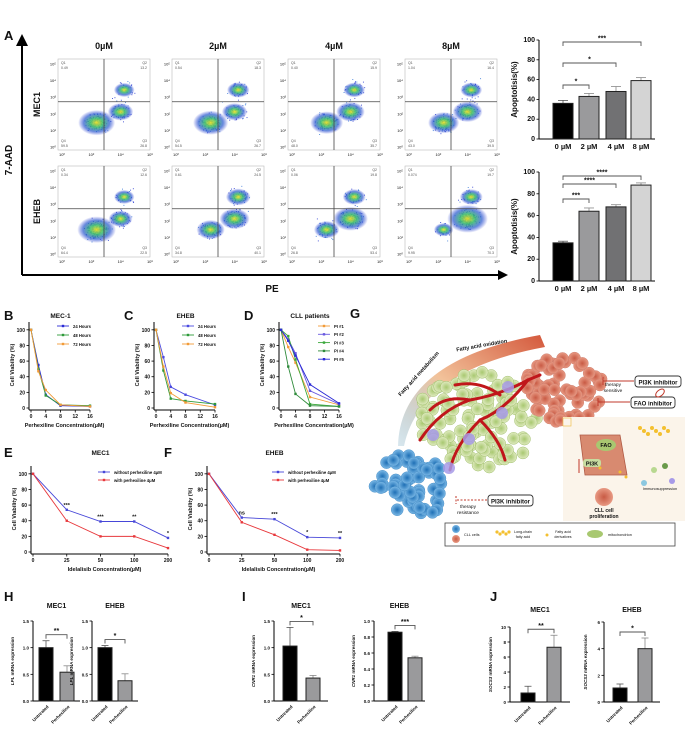 The image size is (685, 734). I want to click on x-tick-label: 16, so click(215, 417).